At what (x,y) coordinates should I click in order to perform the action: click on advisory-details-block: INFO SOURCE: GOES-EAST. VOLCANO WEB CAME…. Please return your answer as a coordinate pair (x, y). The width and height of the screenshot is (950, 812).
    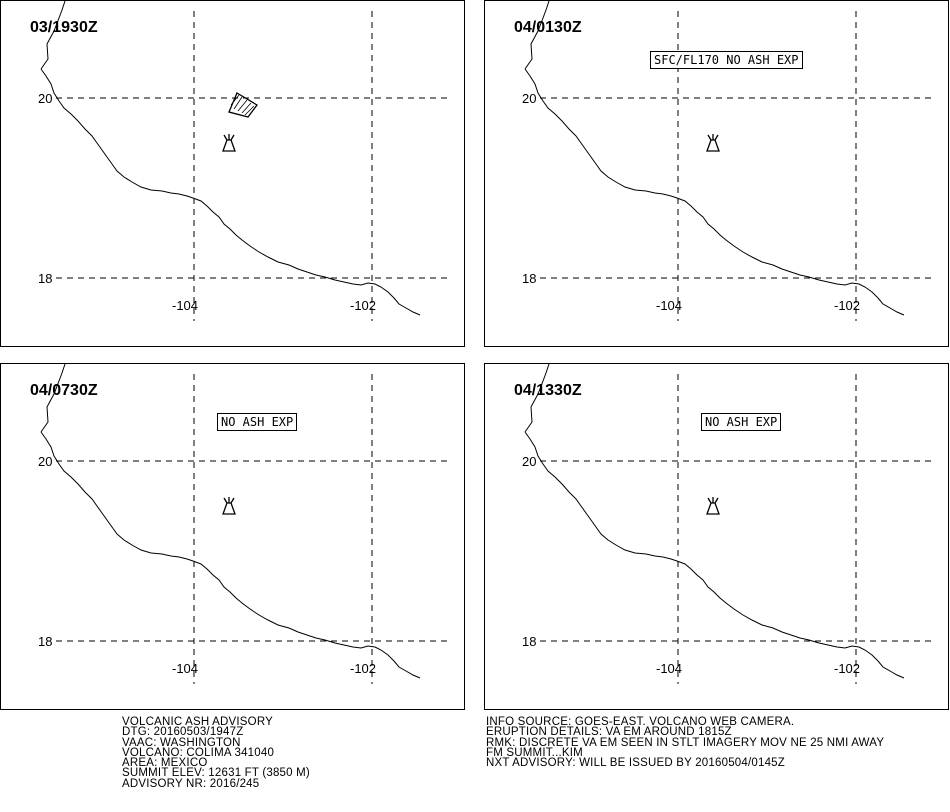
    Looking at the image, I should click on (685, 743).